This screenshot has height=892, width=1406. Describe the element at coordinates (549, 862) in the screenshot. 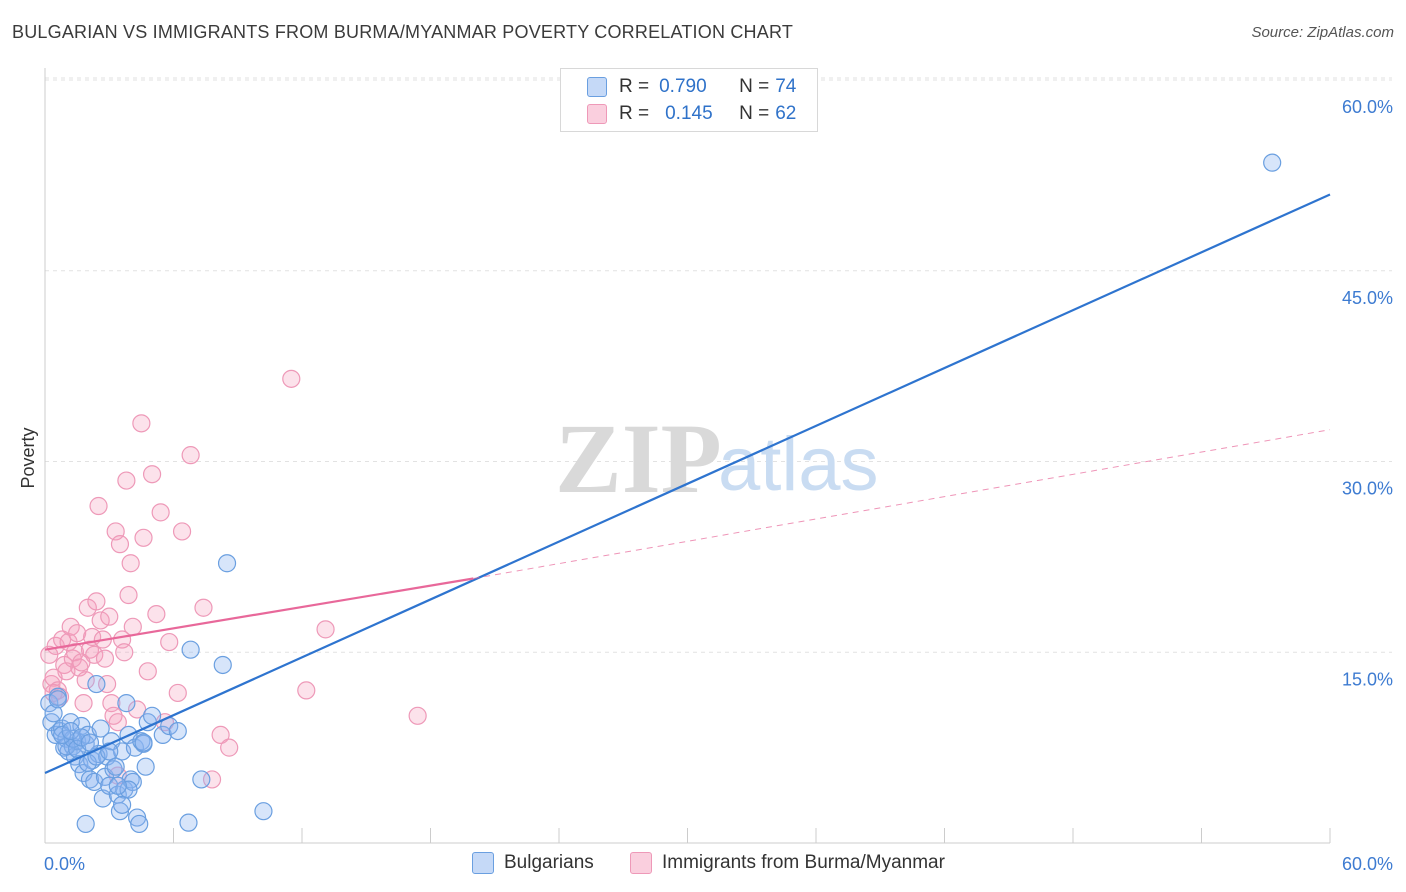

I see `legend-label-bulgarians: Bulgarians` at that location.